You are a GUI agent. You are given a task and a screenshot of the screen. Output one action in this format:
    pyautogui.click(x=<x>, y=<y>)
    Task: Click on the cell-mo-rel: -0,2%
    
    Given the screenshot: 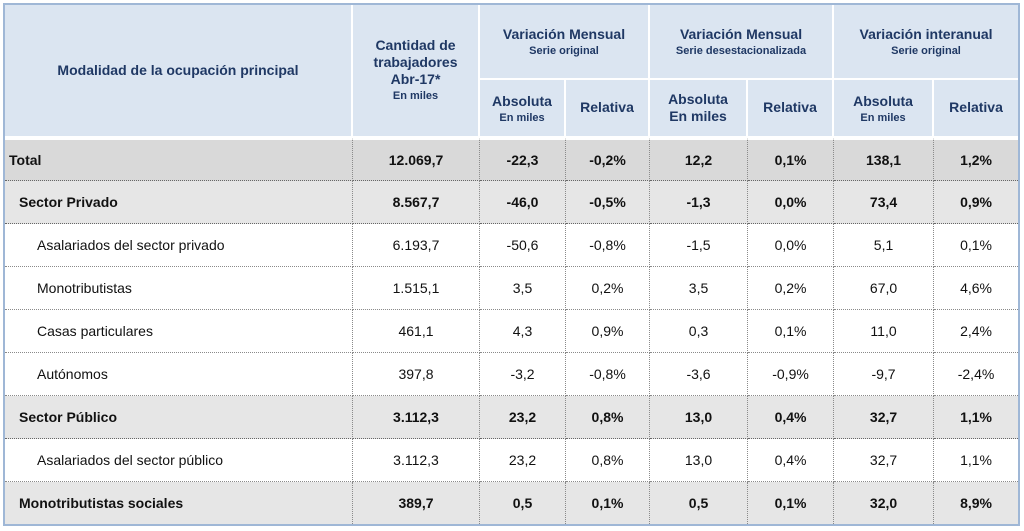 What is the action you would take?
    pyautogui.click(x=608, y=159)
    